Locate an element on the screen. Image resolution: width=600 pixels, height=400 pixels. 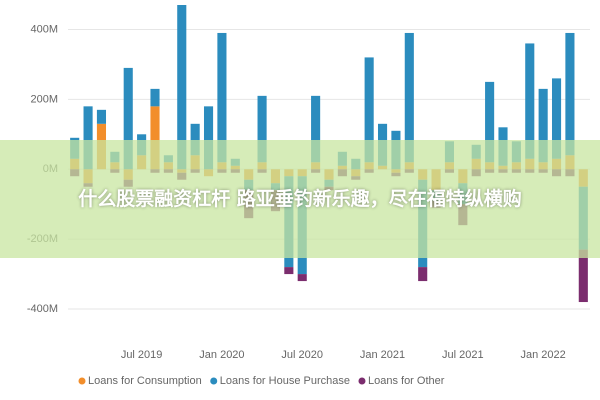
legend-label: Loans for Other is located at coordinates (406, 381).